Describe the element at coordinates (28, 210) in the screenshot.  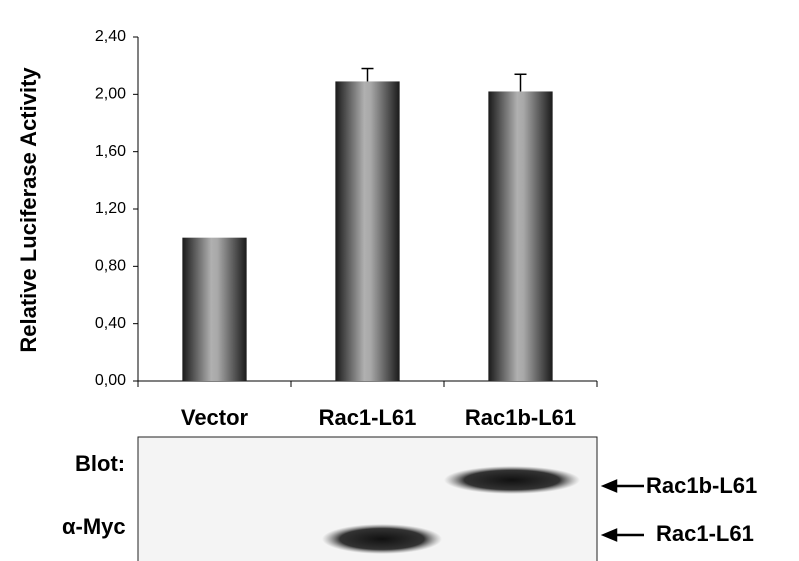
I see `y-axis-title: Relative Luciferase Activity` at that location.